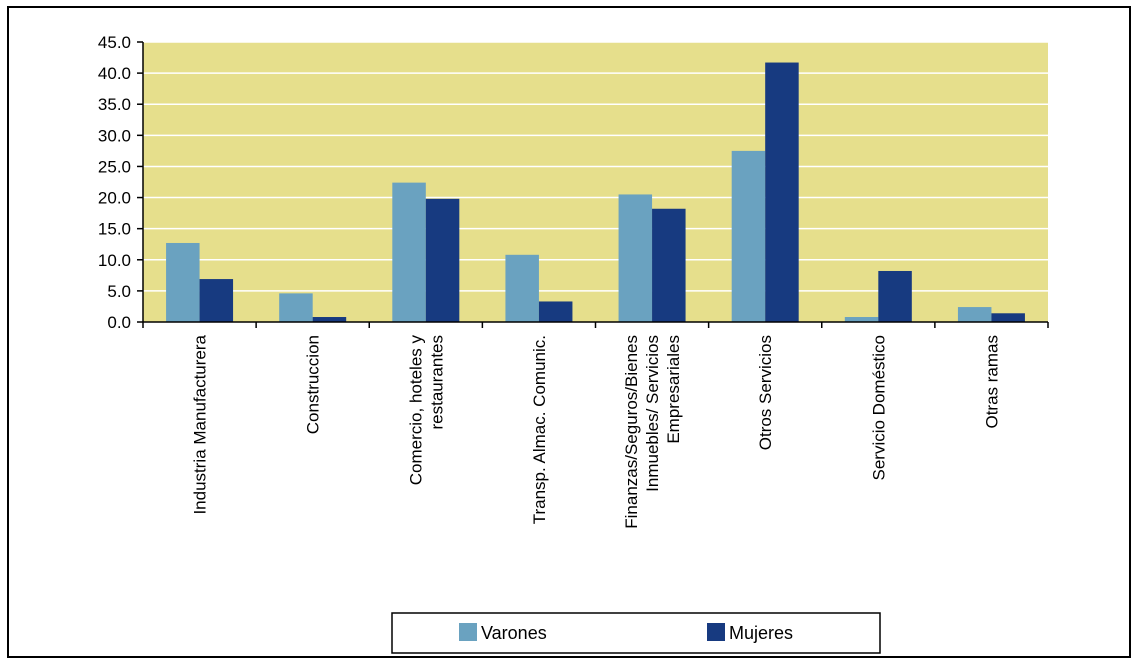  I want to click on x-category-label: Industria Manufacturera, so click(200, 424).